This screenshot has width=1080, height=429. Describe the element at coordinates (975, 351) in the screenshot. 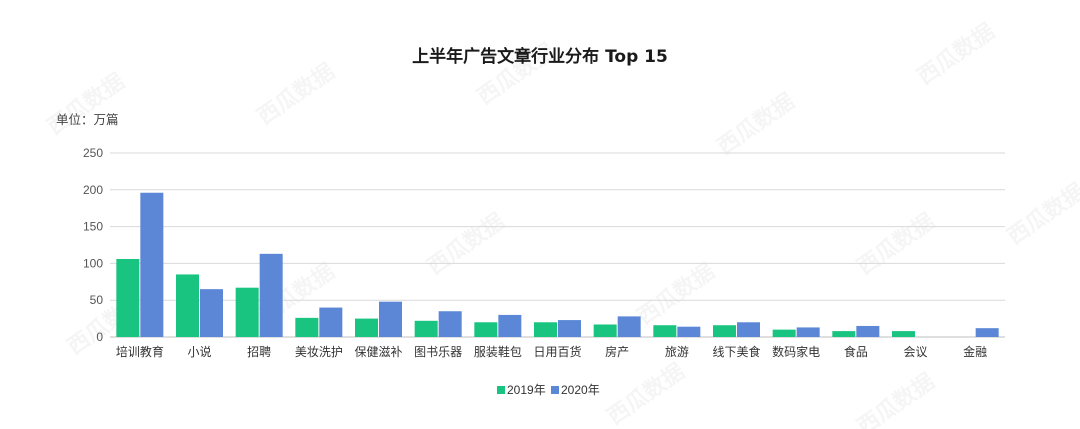

I see `x-category-label: 金融` at that location.